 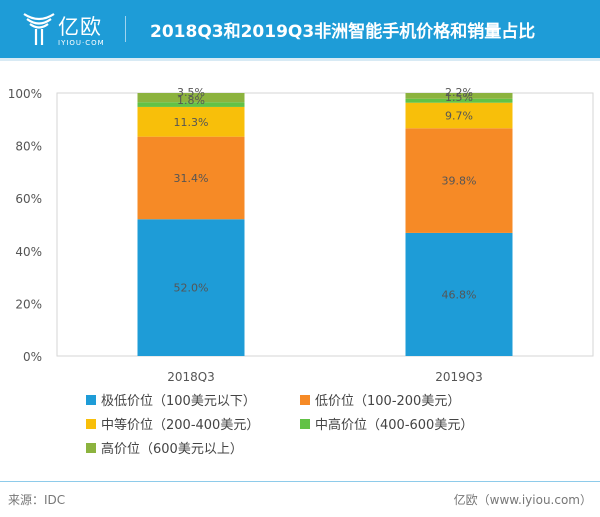 What do you see at coordinates (178, 401) in the screenshot?
I see `legend-label: 极低价位（100美元以下）` at bounding box center [178, 401].